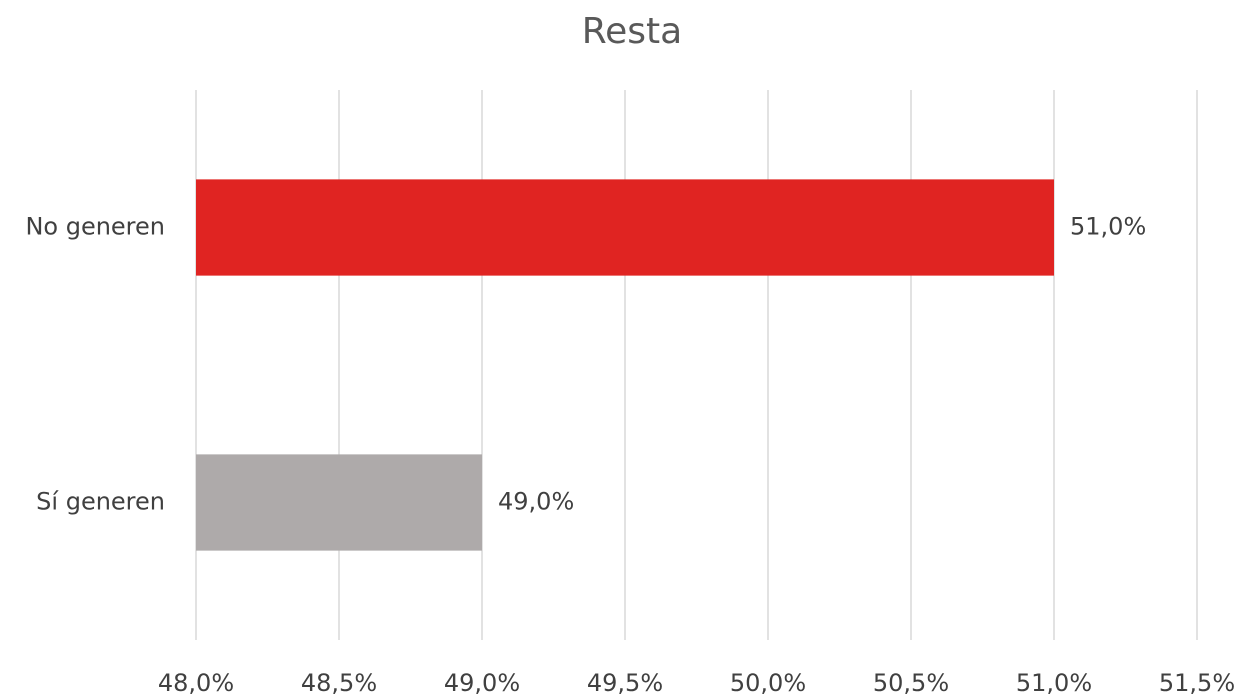  What do you see at coordinates (339, 681) in the screenshot?
I see `x-tick-label: 48,5%` at bounding box center [339, 681].